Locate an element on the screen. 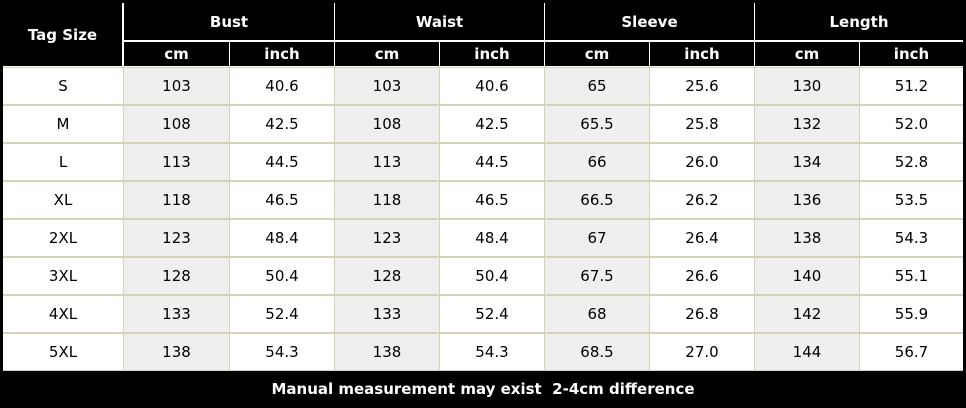 This screenshot has height=408, width=966. data-cell: 5XL is located at coordinates (63, 352).